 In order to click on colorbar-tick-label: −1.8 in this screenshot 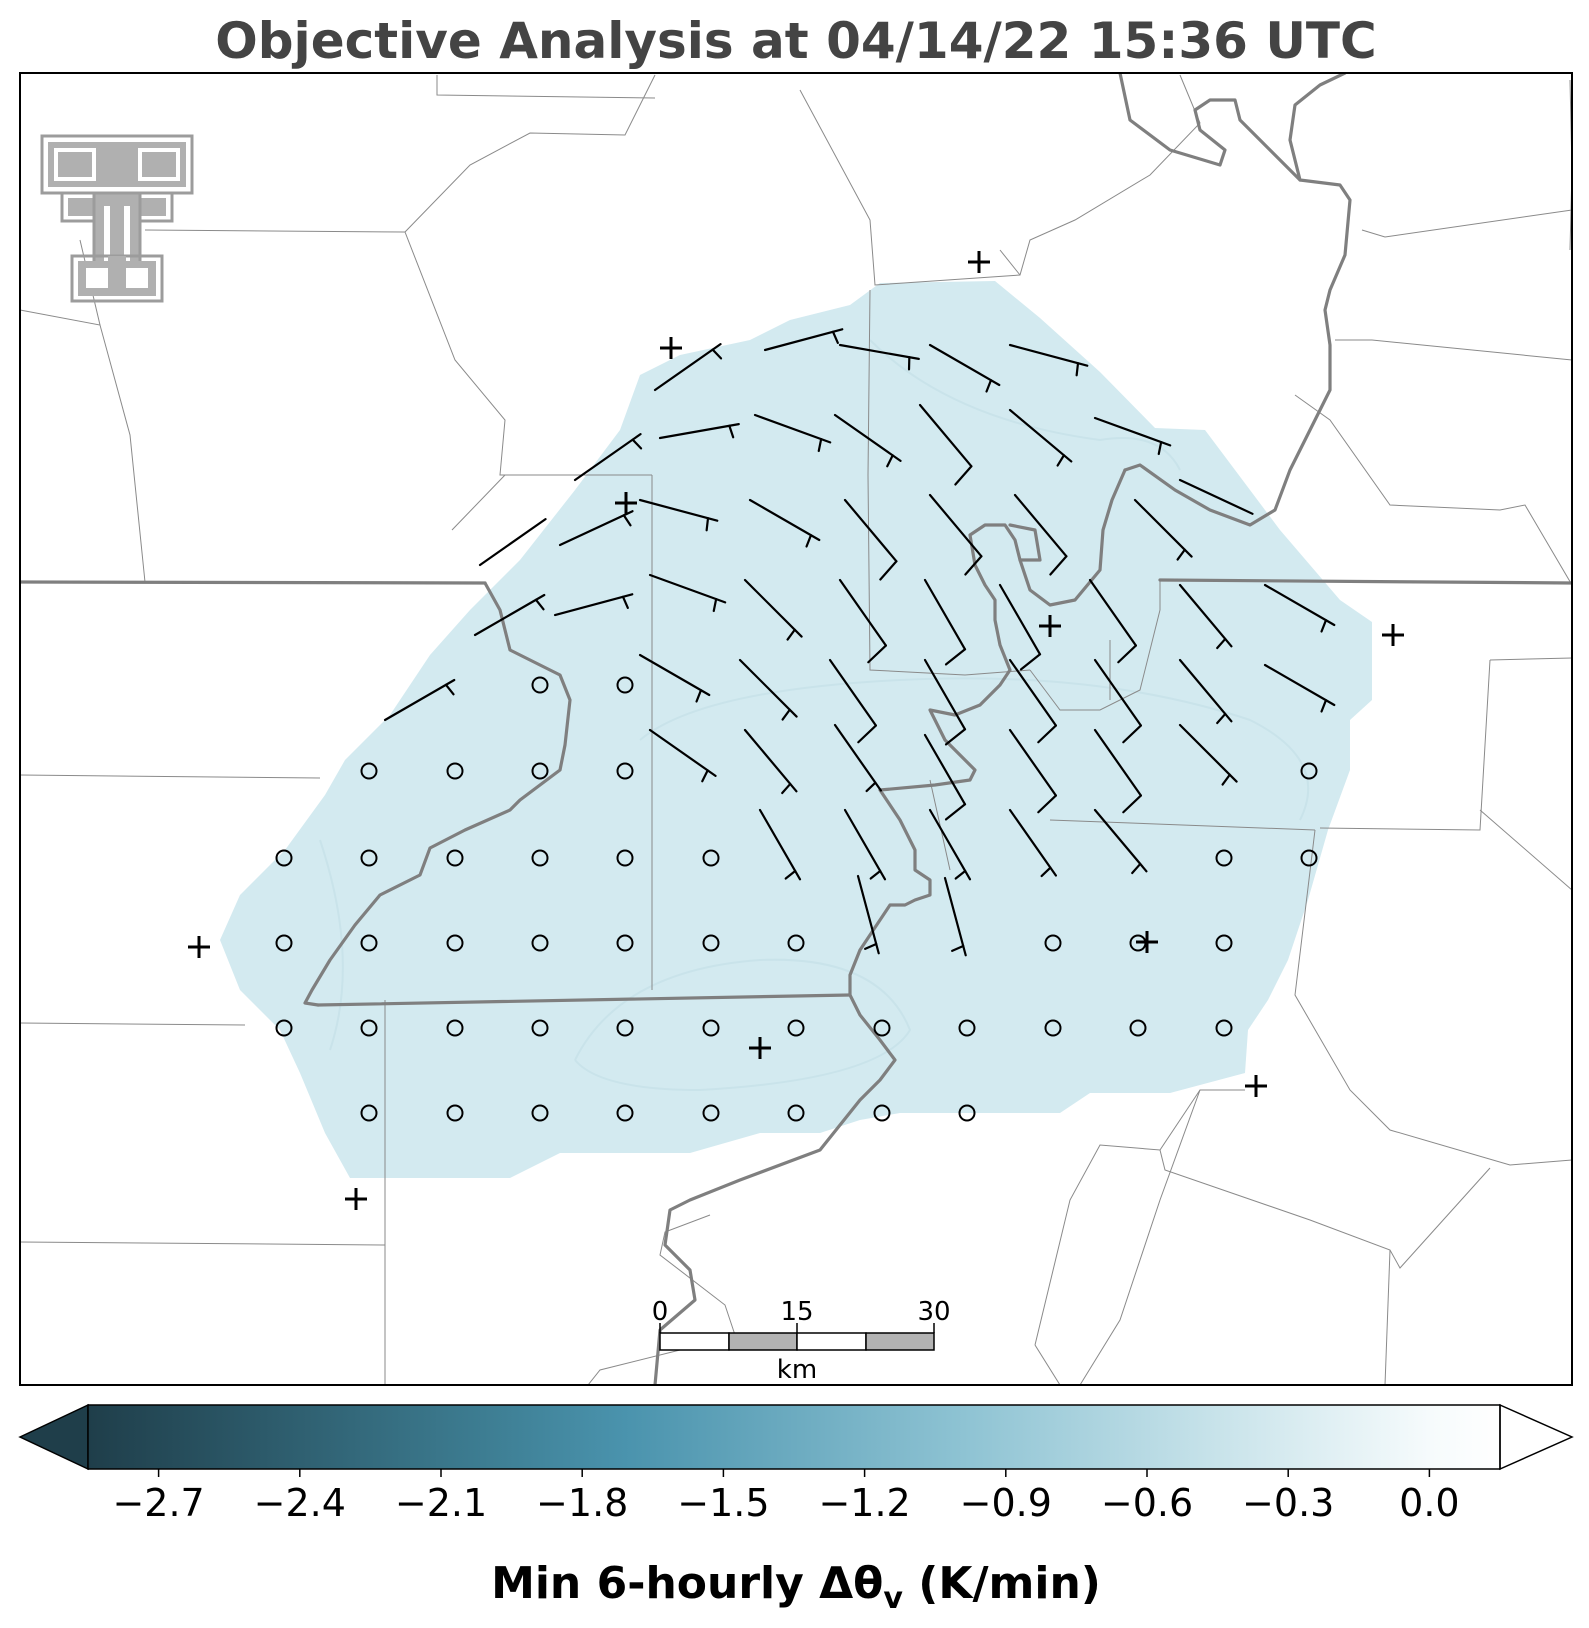, I will do `click(582, 1503)`.